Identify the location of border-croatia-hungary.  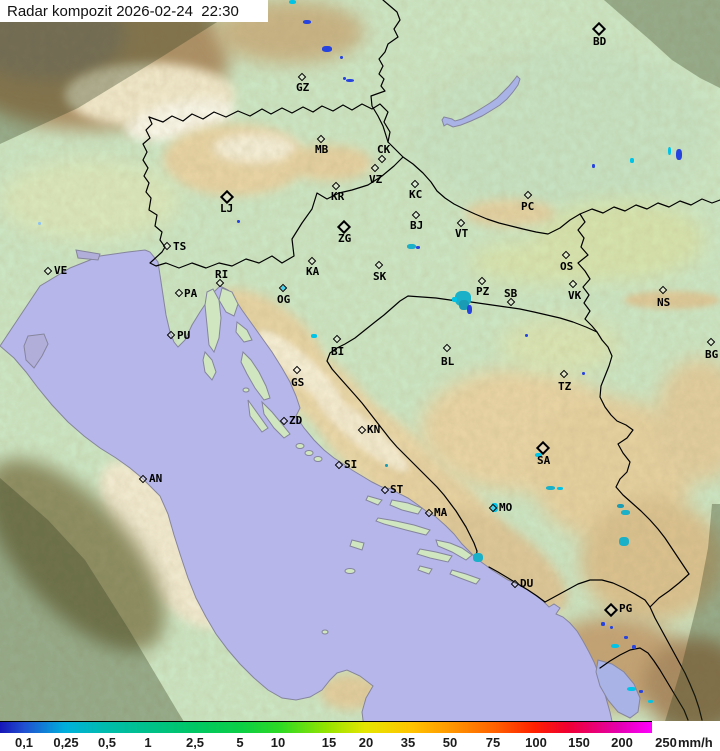
(491, 195).